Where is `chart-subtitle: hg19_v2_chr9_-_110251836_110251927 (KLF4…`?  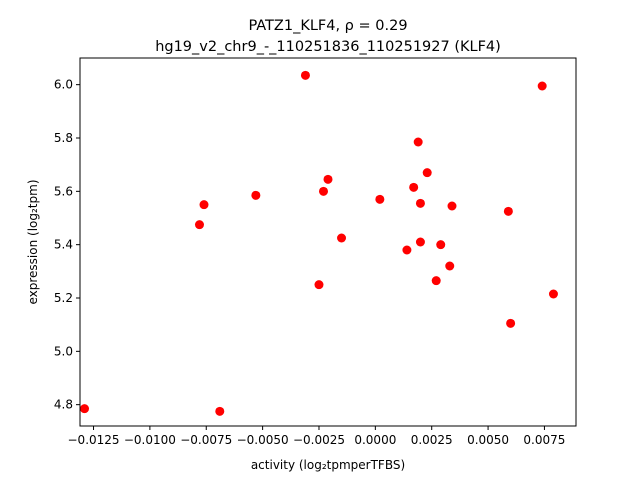
chart-subtitle: hg19_v2_chr9_-_110251836_110251927 (KLF4… is located at coordinates (328, 47).